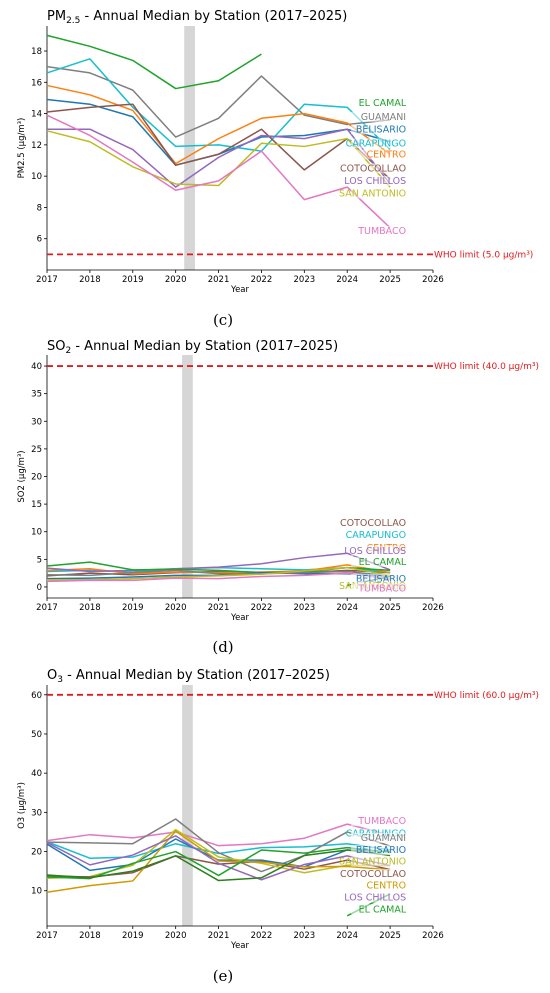  What do you see at coordinates (56, 16) in the screenshot?
I see `title-main: PM` at bounding box center [56, 16].